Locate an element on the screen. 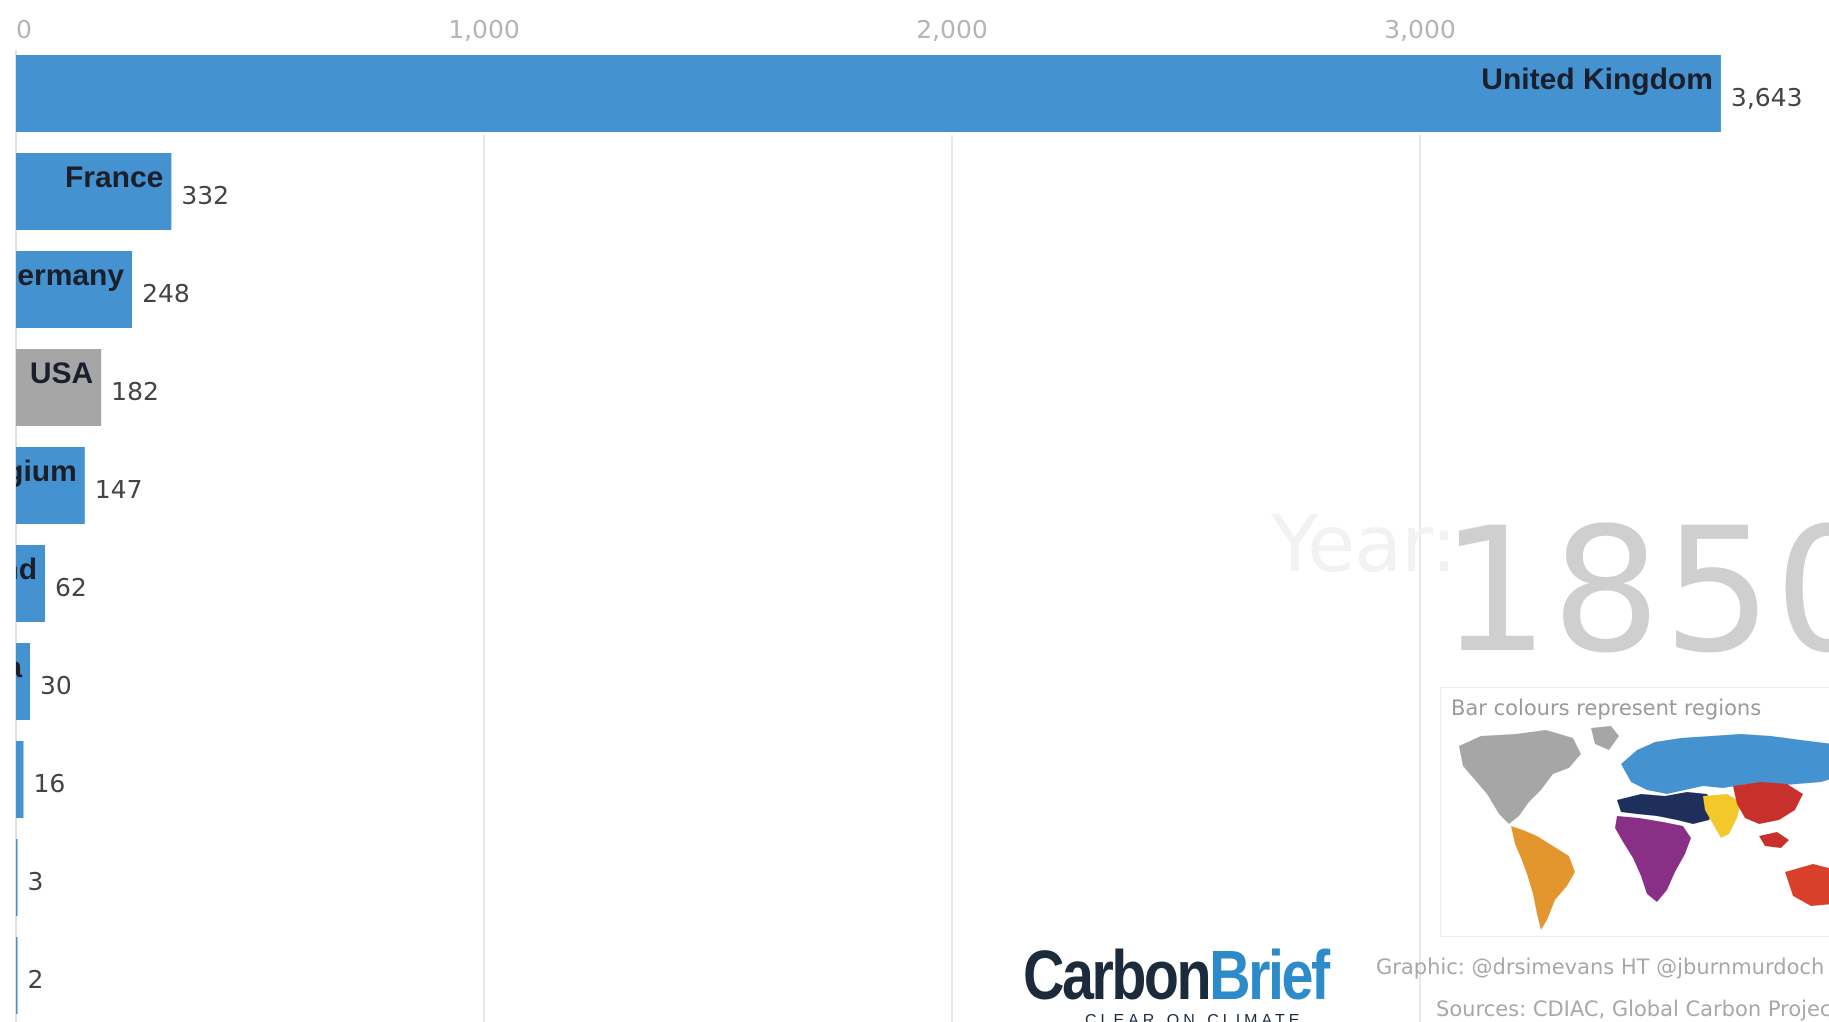  year-label: Year: is located at coordinates (1351, 545).